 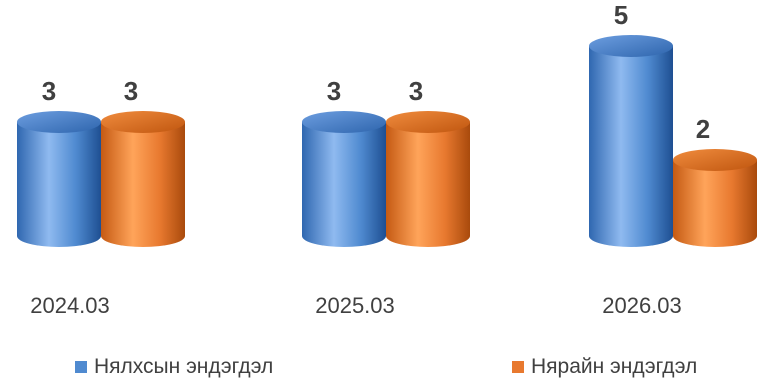 What do you see at coordinates (355, 305) in the screenshot?
I see `x-tick-label-1: 2025.03` at bounding box center [355, 305].